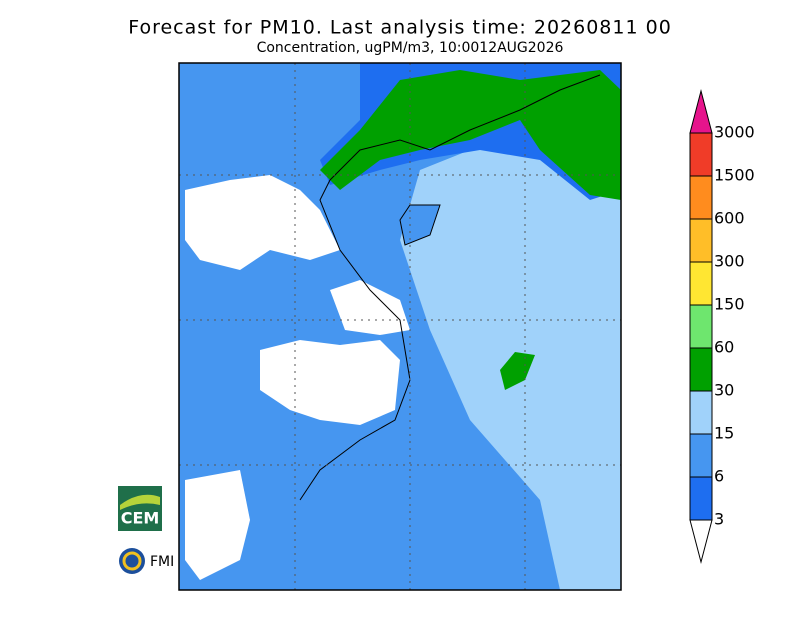 This screenshot has height=642, width=800. Describe the element at coordinates (410, 48) in the screenshot. I see `subtitle: Concentration, ugPM/m3, 10:0012AUG2026` at that location.